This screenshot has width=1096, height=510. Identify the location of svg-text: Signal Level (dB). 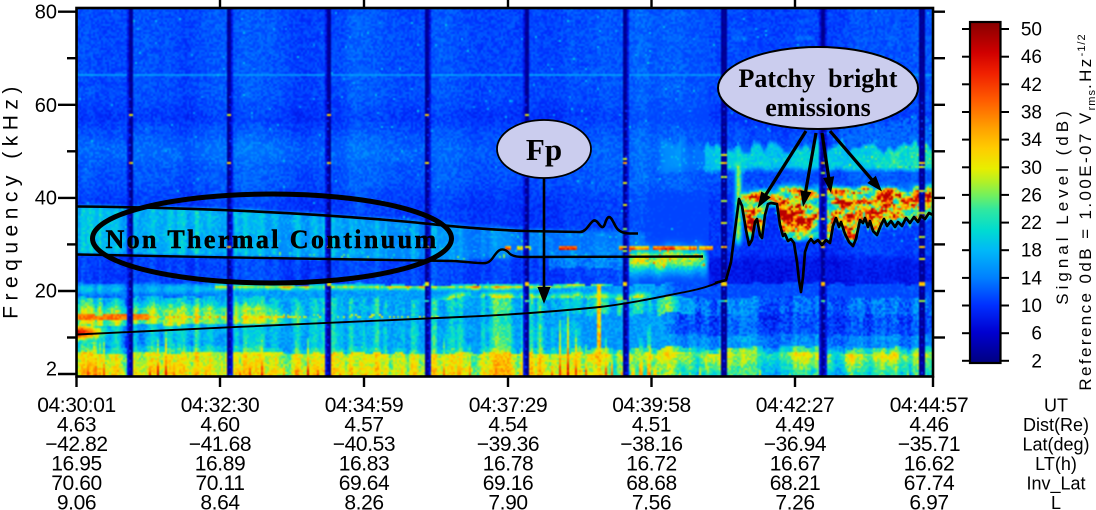
(1062, 205).